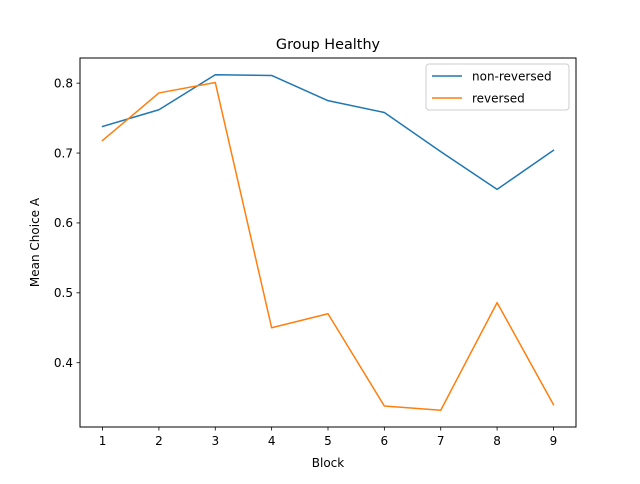  What do you see at coordinates (272, 441) in the screenshot?
I see `x-tick-label: 4` at bounding box center [272, 441].